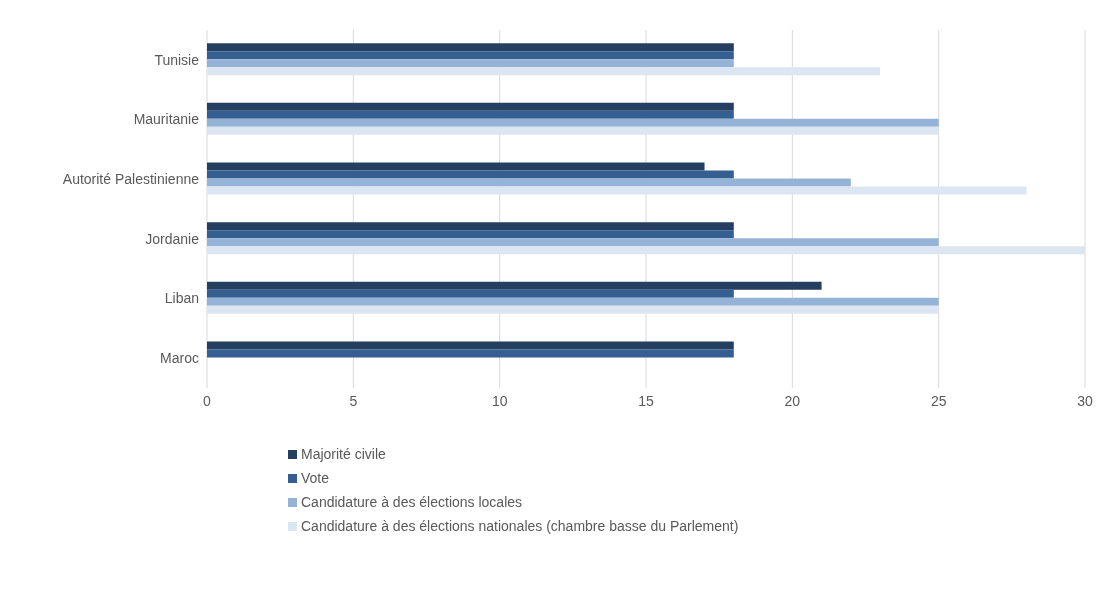  Describe the element at coordinates (1085, 400) in the screenshot. I see `x-tick-label: 30` at that location.